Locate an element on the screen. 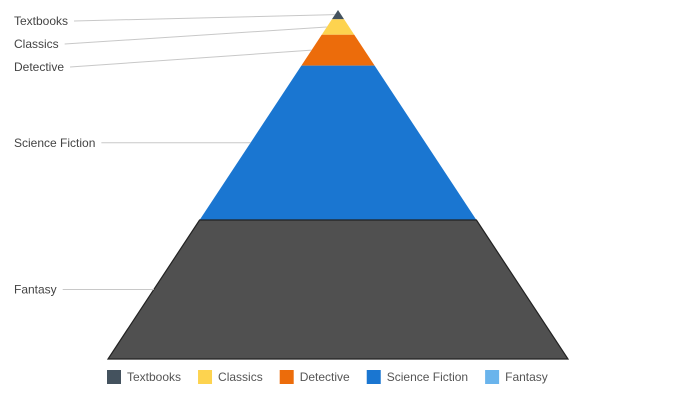  legend-swatch-classics is located at coordinates (205, 377).